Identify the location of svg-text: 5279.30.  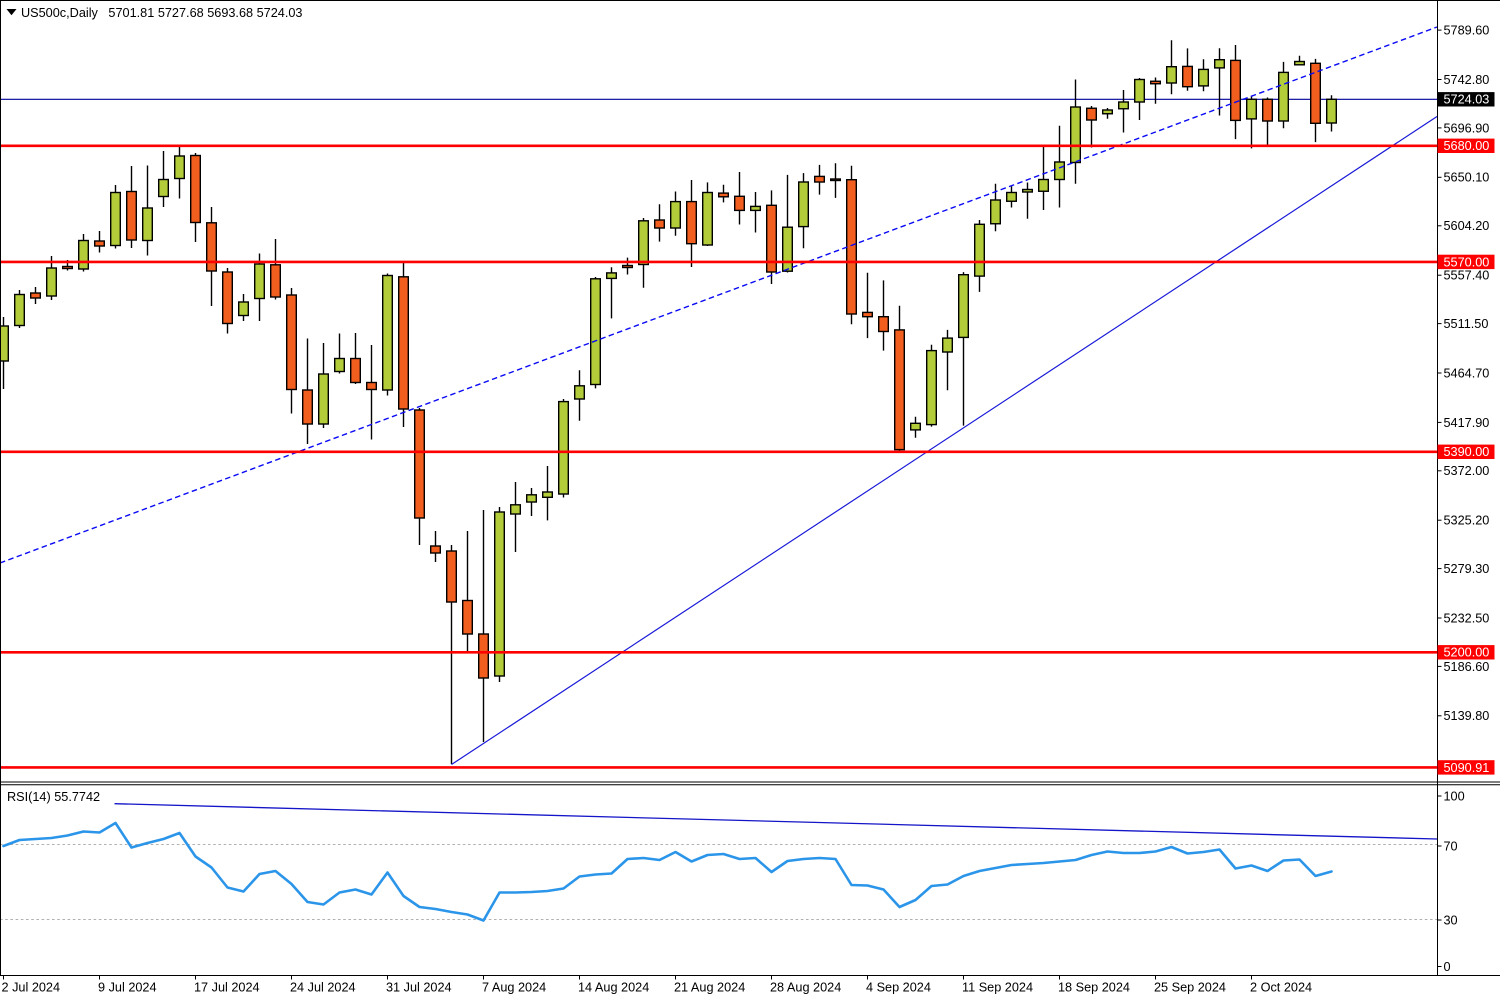
(1467, 569).